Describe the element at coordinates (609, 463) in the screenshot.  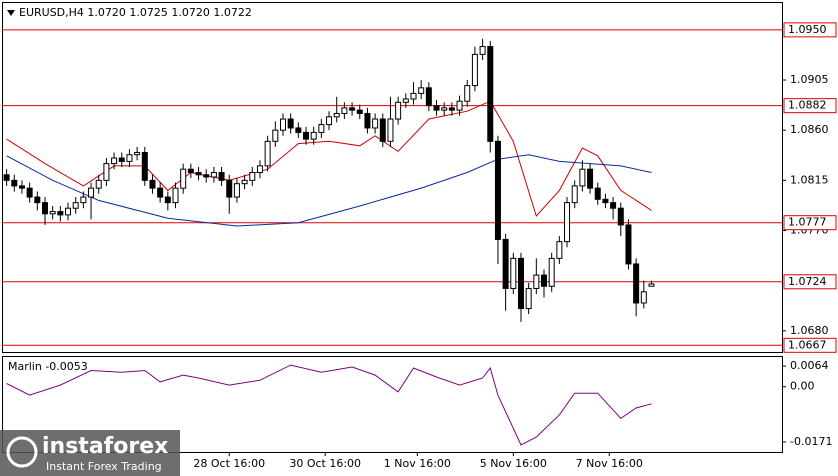
I see `x-tick-label: 7 Nov 16:00` at that location.